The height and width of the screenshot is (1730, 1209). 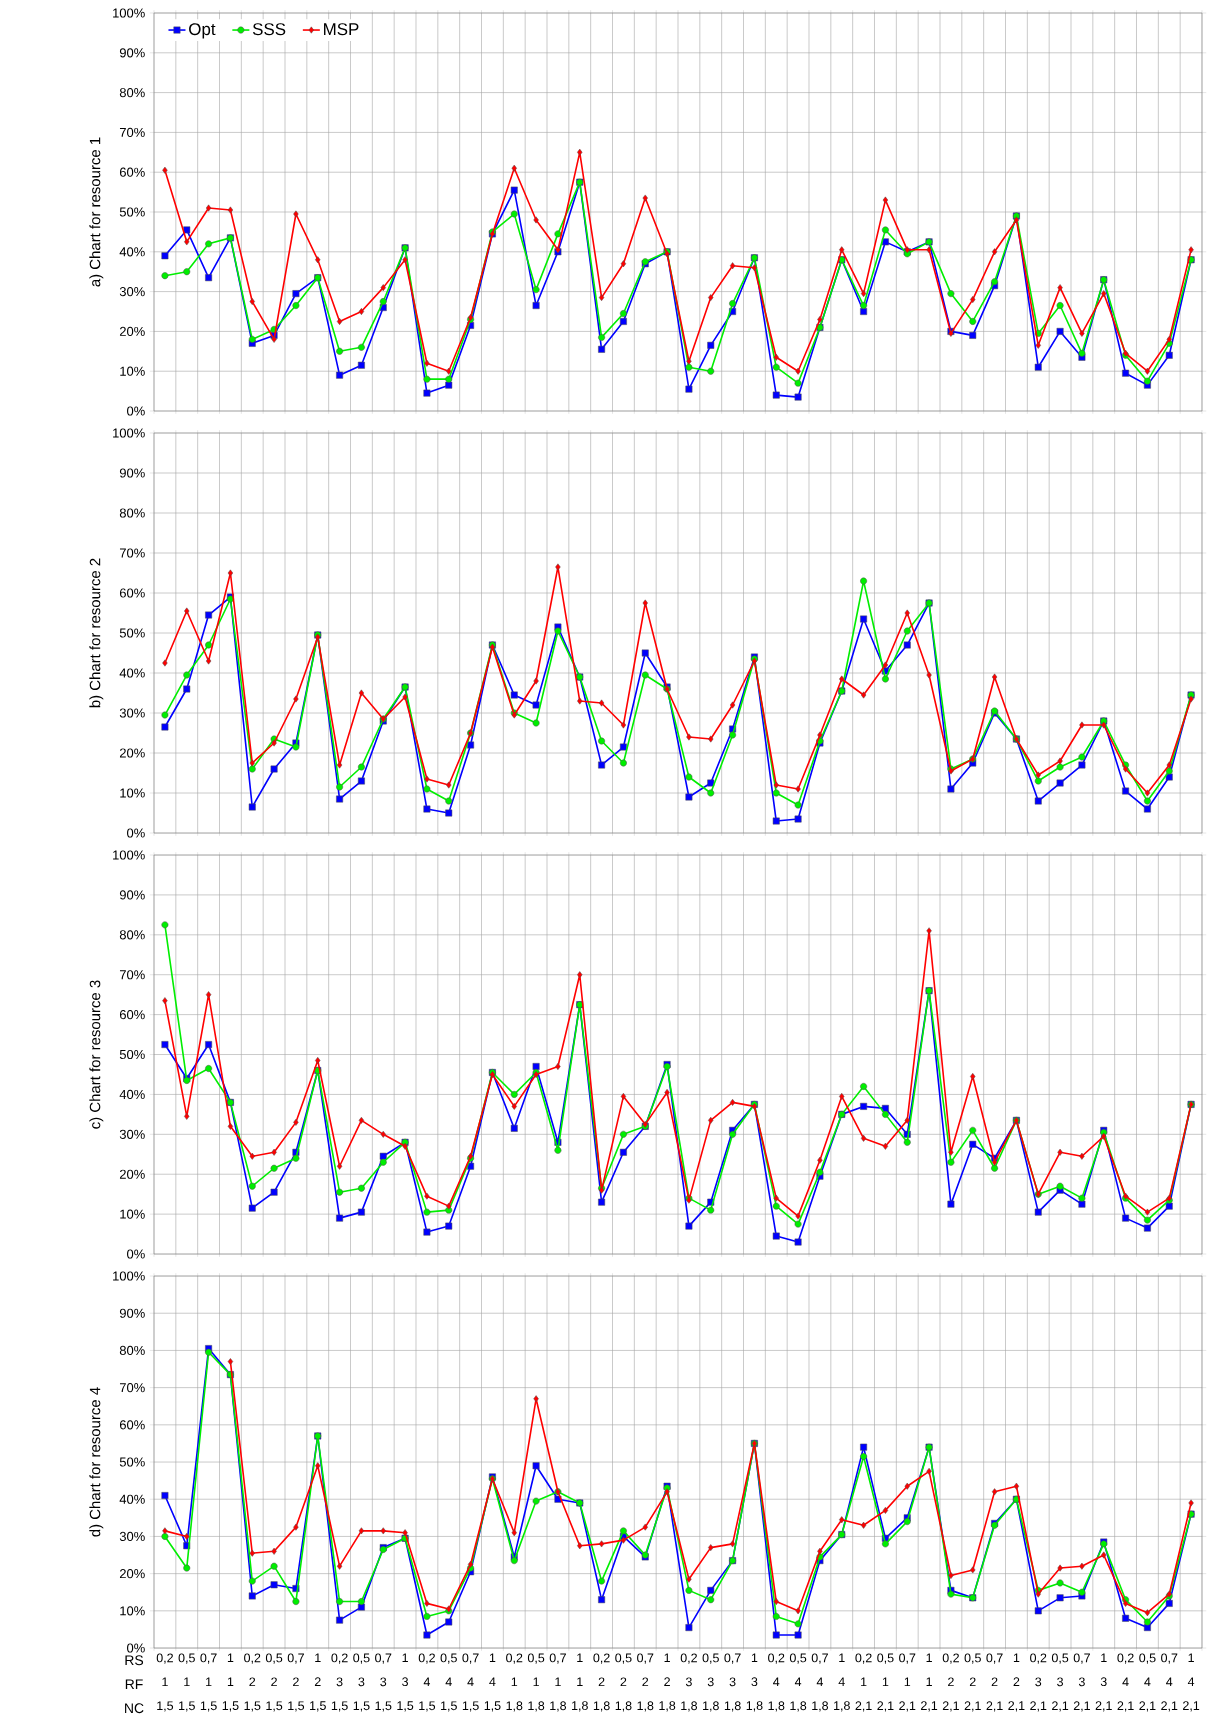 I want to click on y-axis-title: b) Chart for resource 2, so click(x=96, y=633).